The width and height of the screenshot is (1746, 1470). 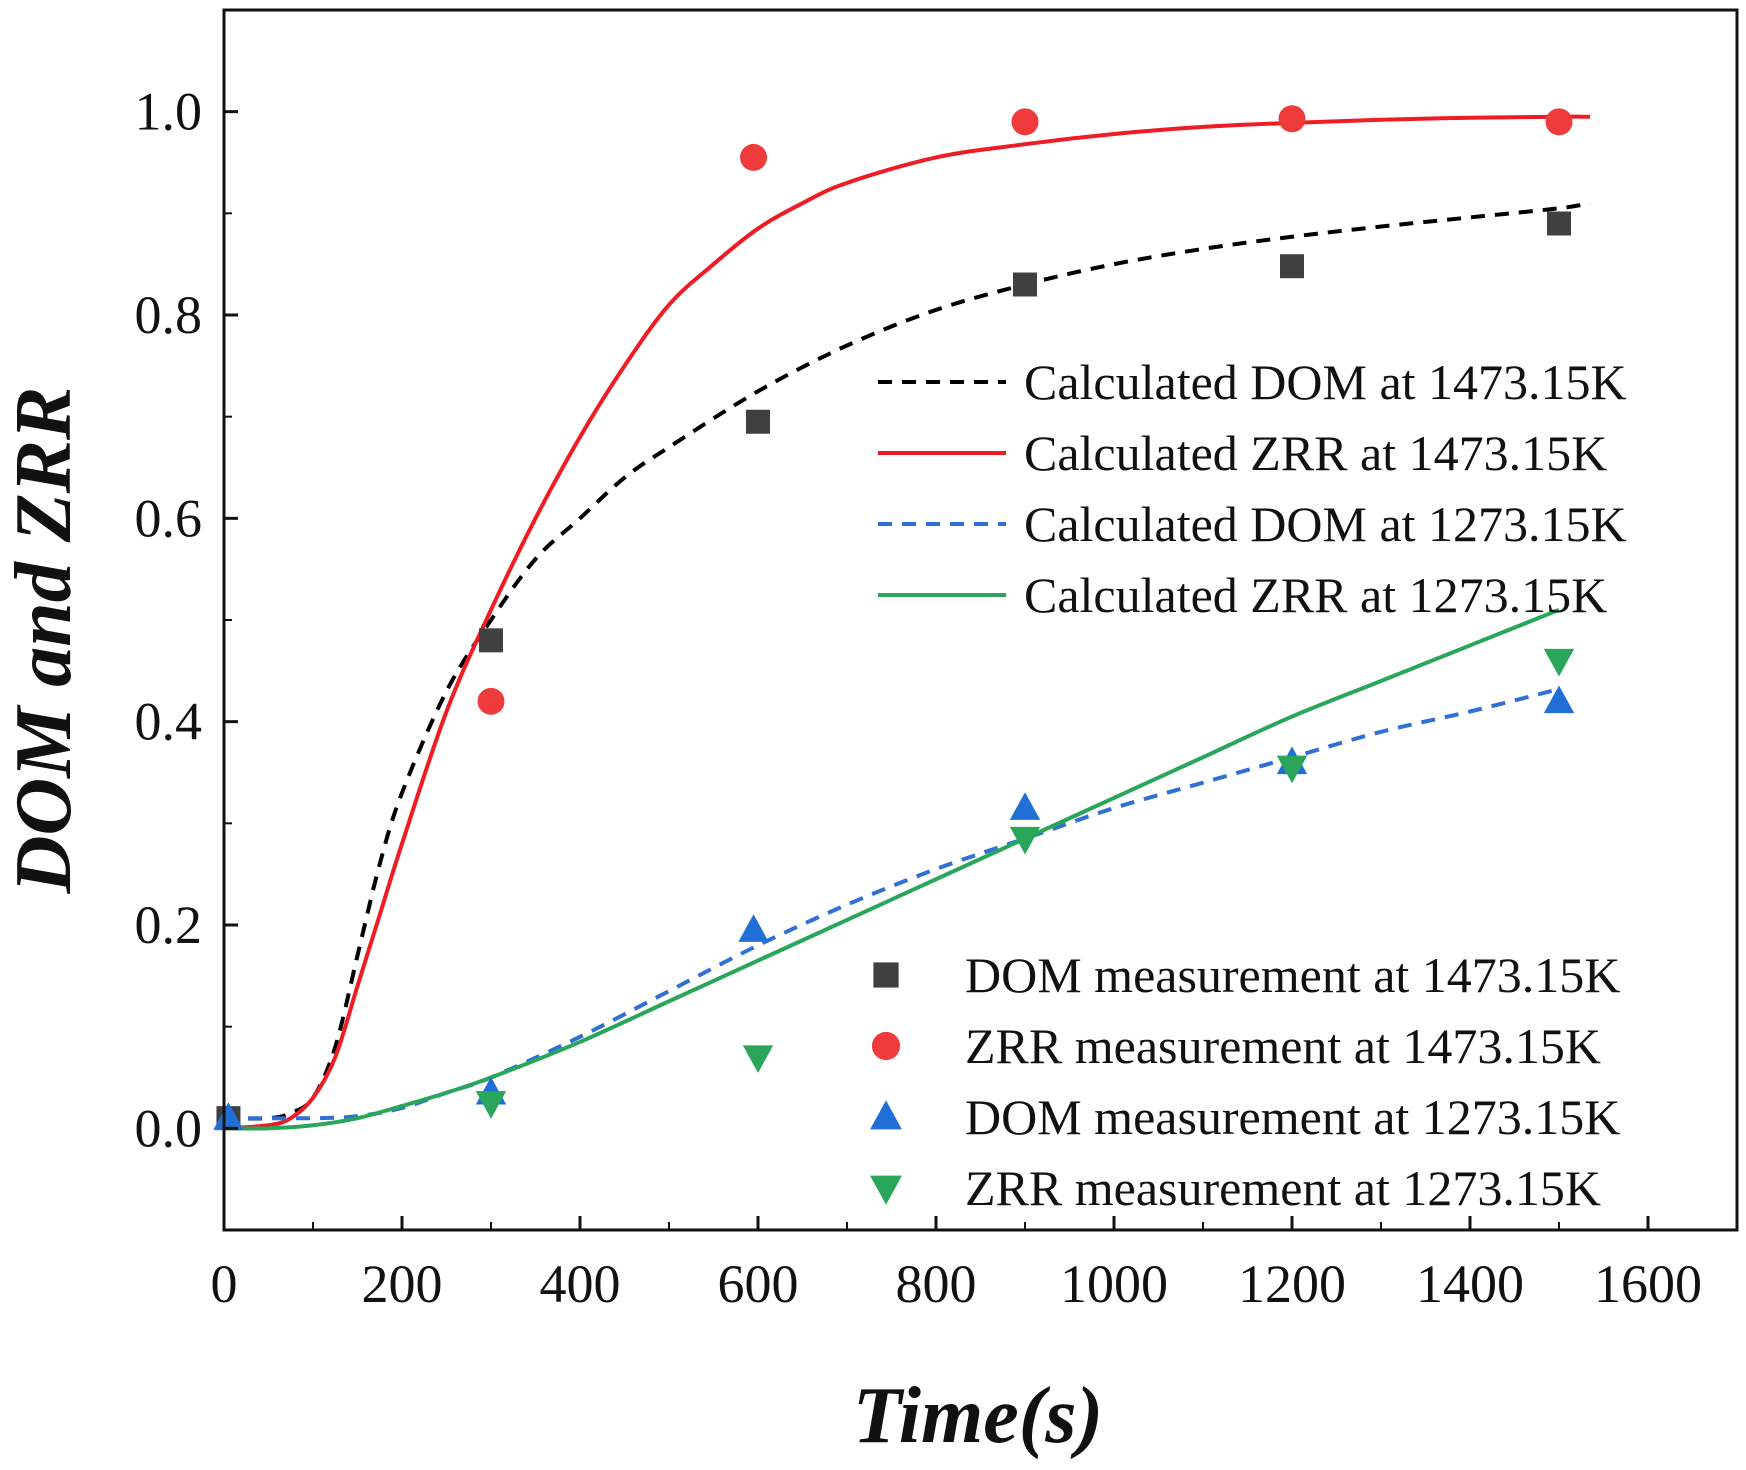 What do you see at coordinates (1292, 1284) in the screenshot?
I see `x-tick-label: 1200` at bounding box center [1292, 1284].